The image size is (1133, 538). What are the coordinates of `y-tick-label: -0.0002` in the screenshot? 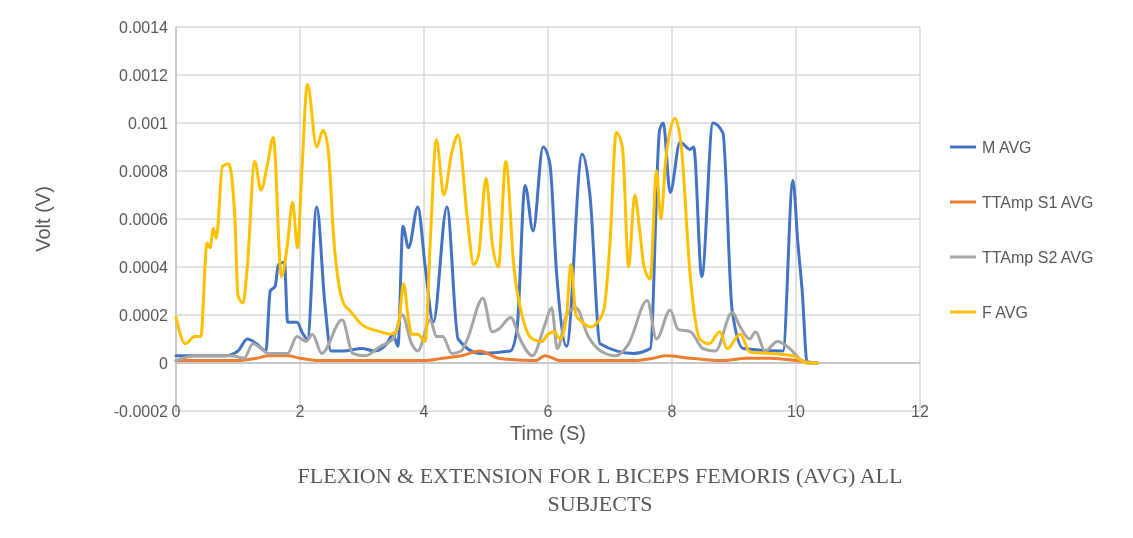 It's located at (141, 411).